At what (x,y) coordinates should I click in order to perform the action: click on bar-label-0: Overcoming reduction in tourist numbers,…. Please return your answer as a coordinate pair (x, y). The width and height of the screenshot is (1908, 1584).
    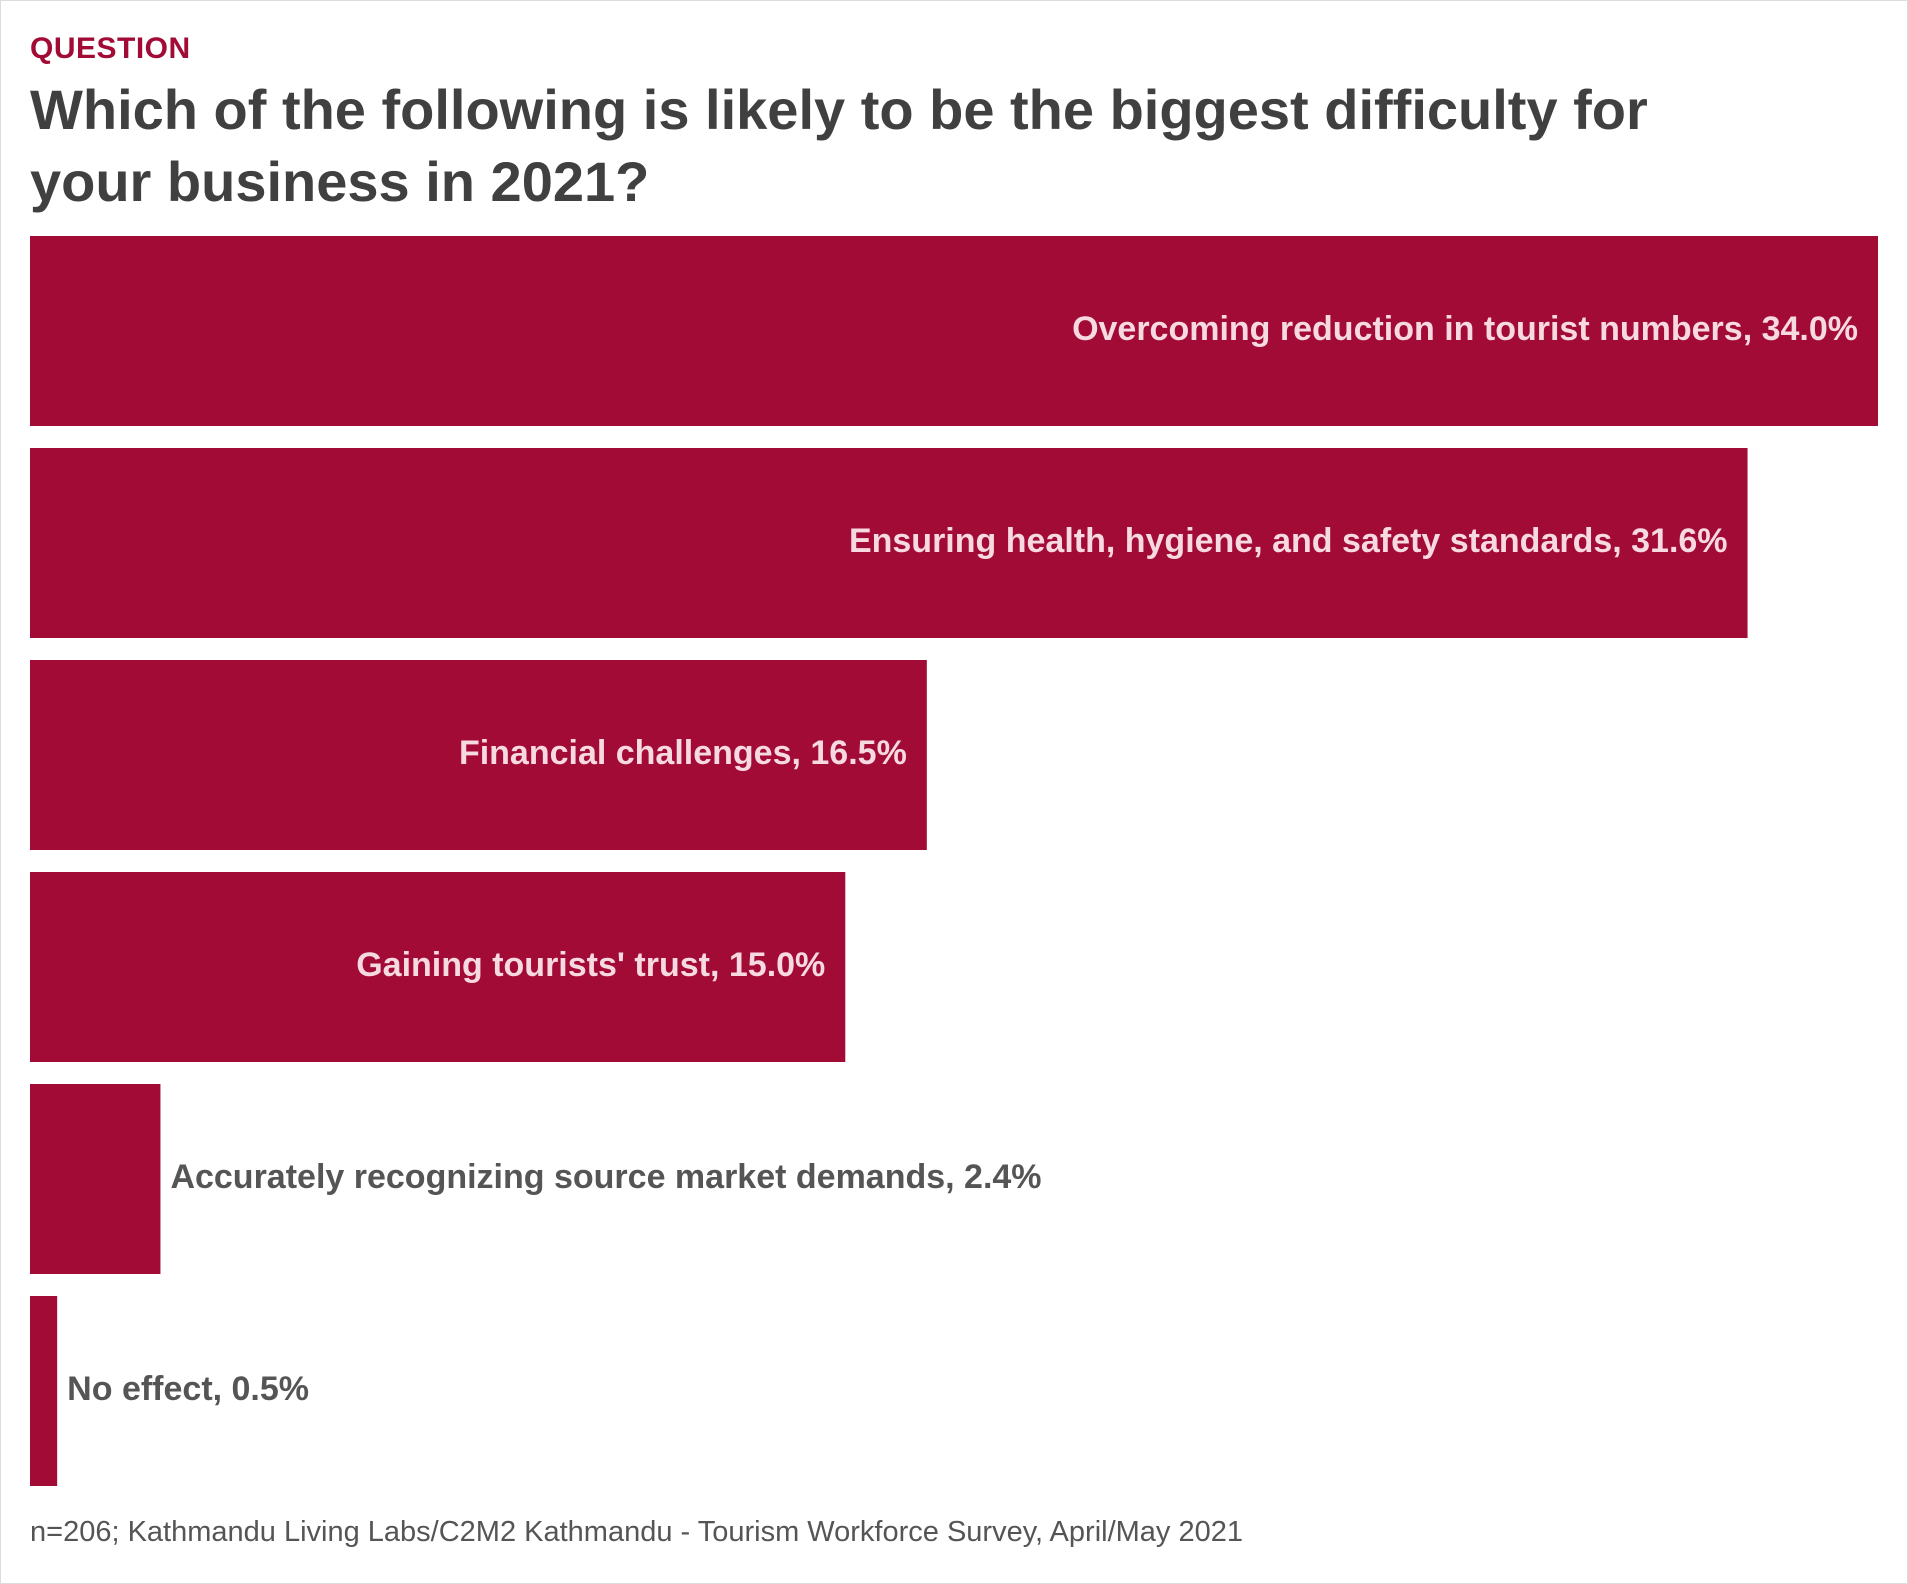
    Looking at the image, I should click on (1465, 329).